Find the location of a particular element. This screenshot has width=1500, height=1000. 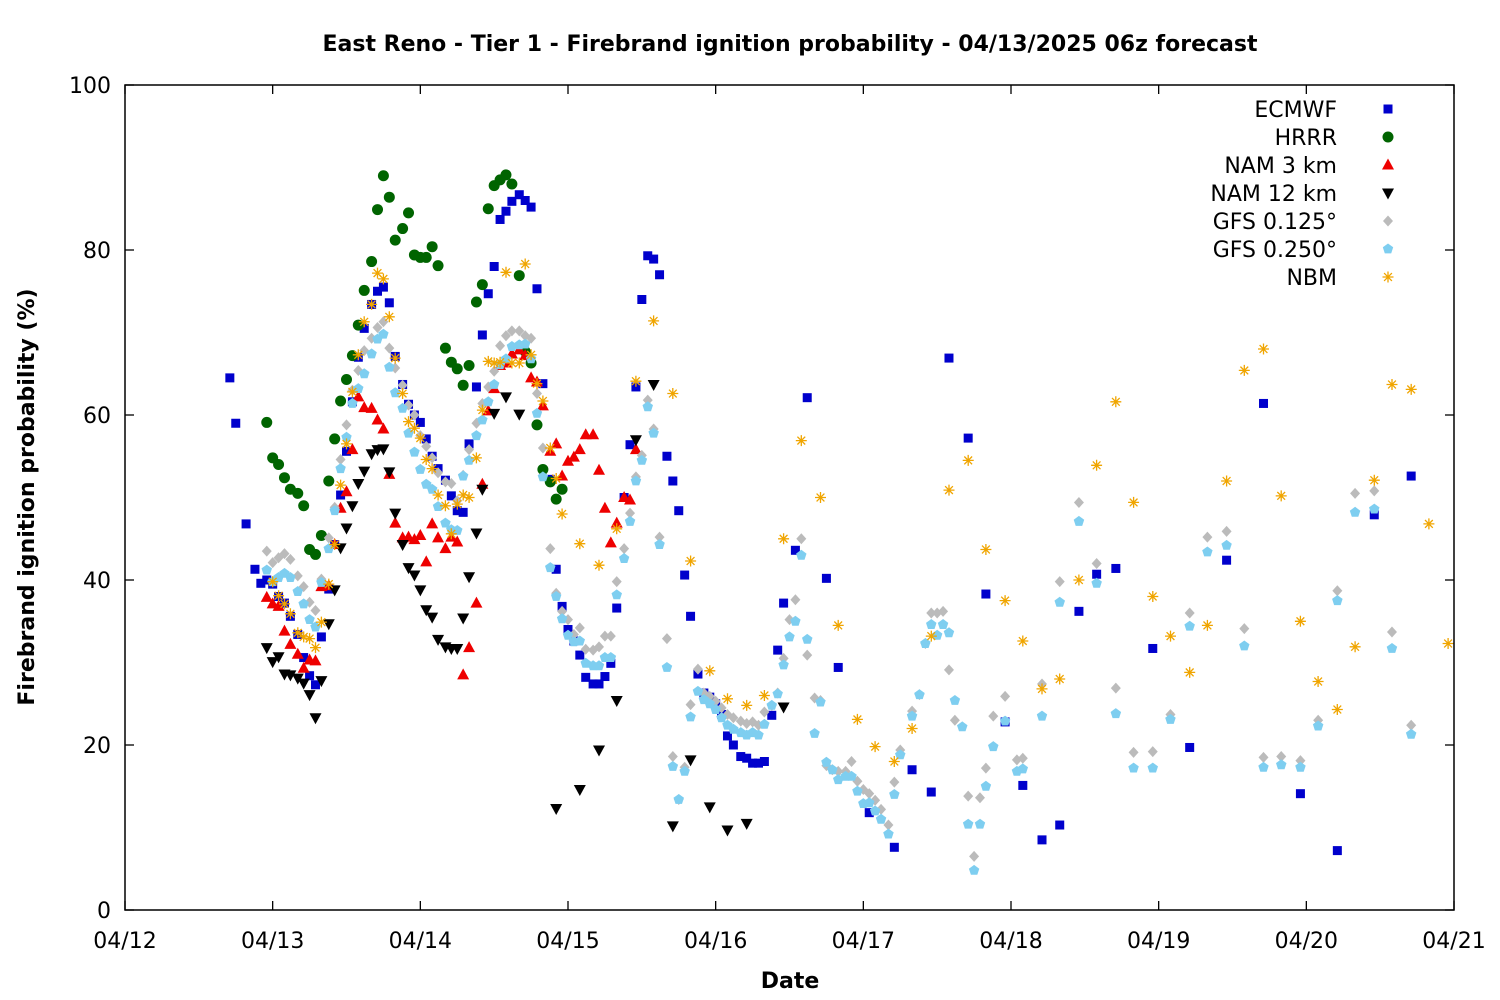

y-tick-label: 20 is located at coordinates (97, 746).